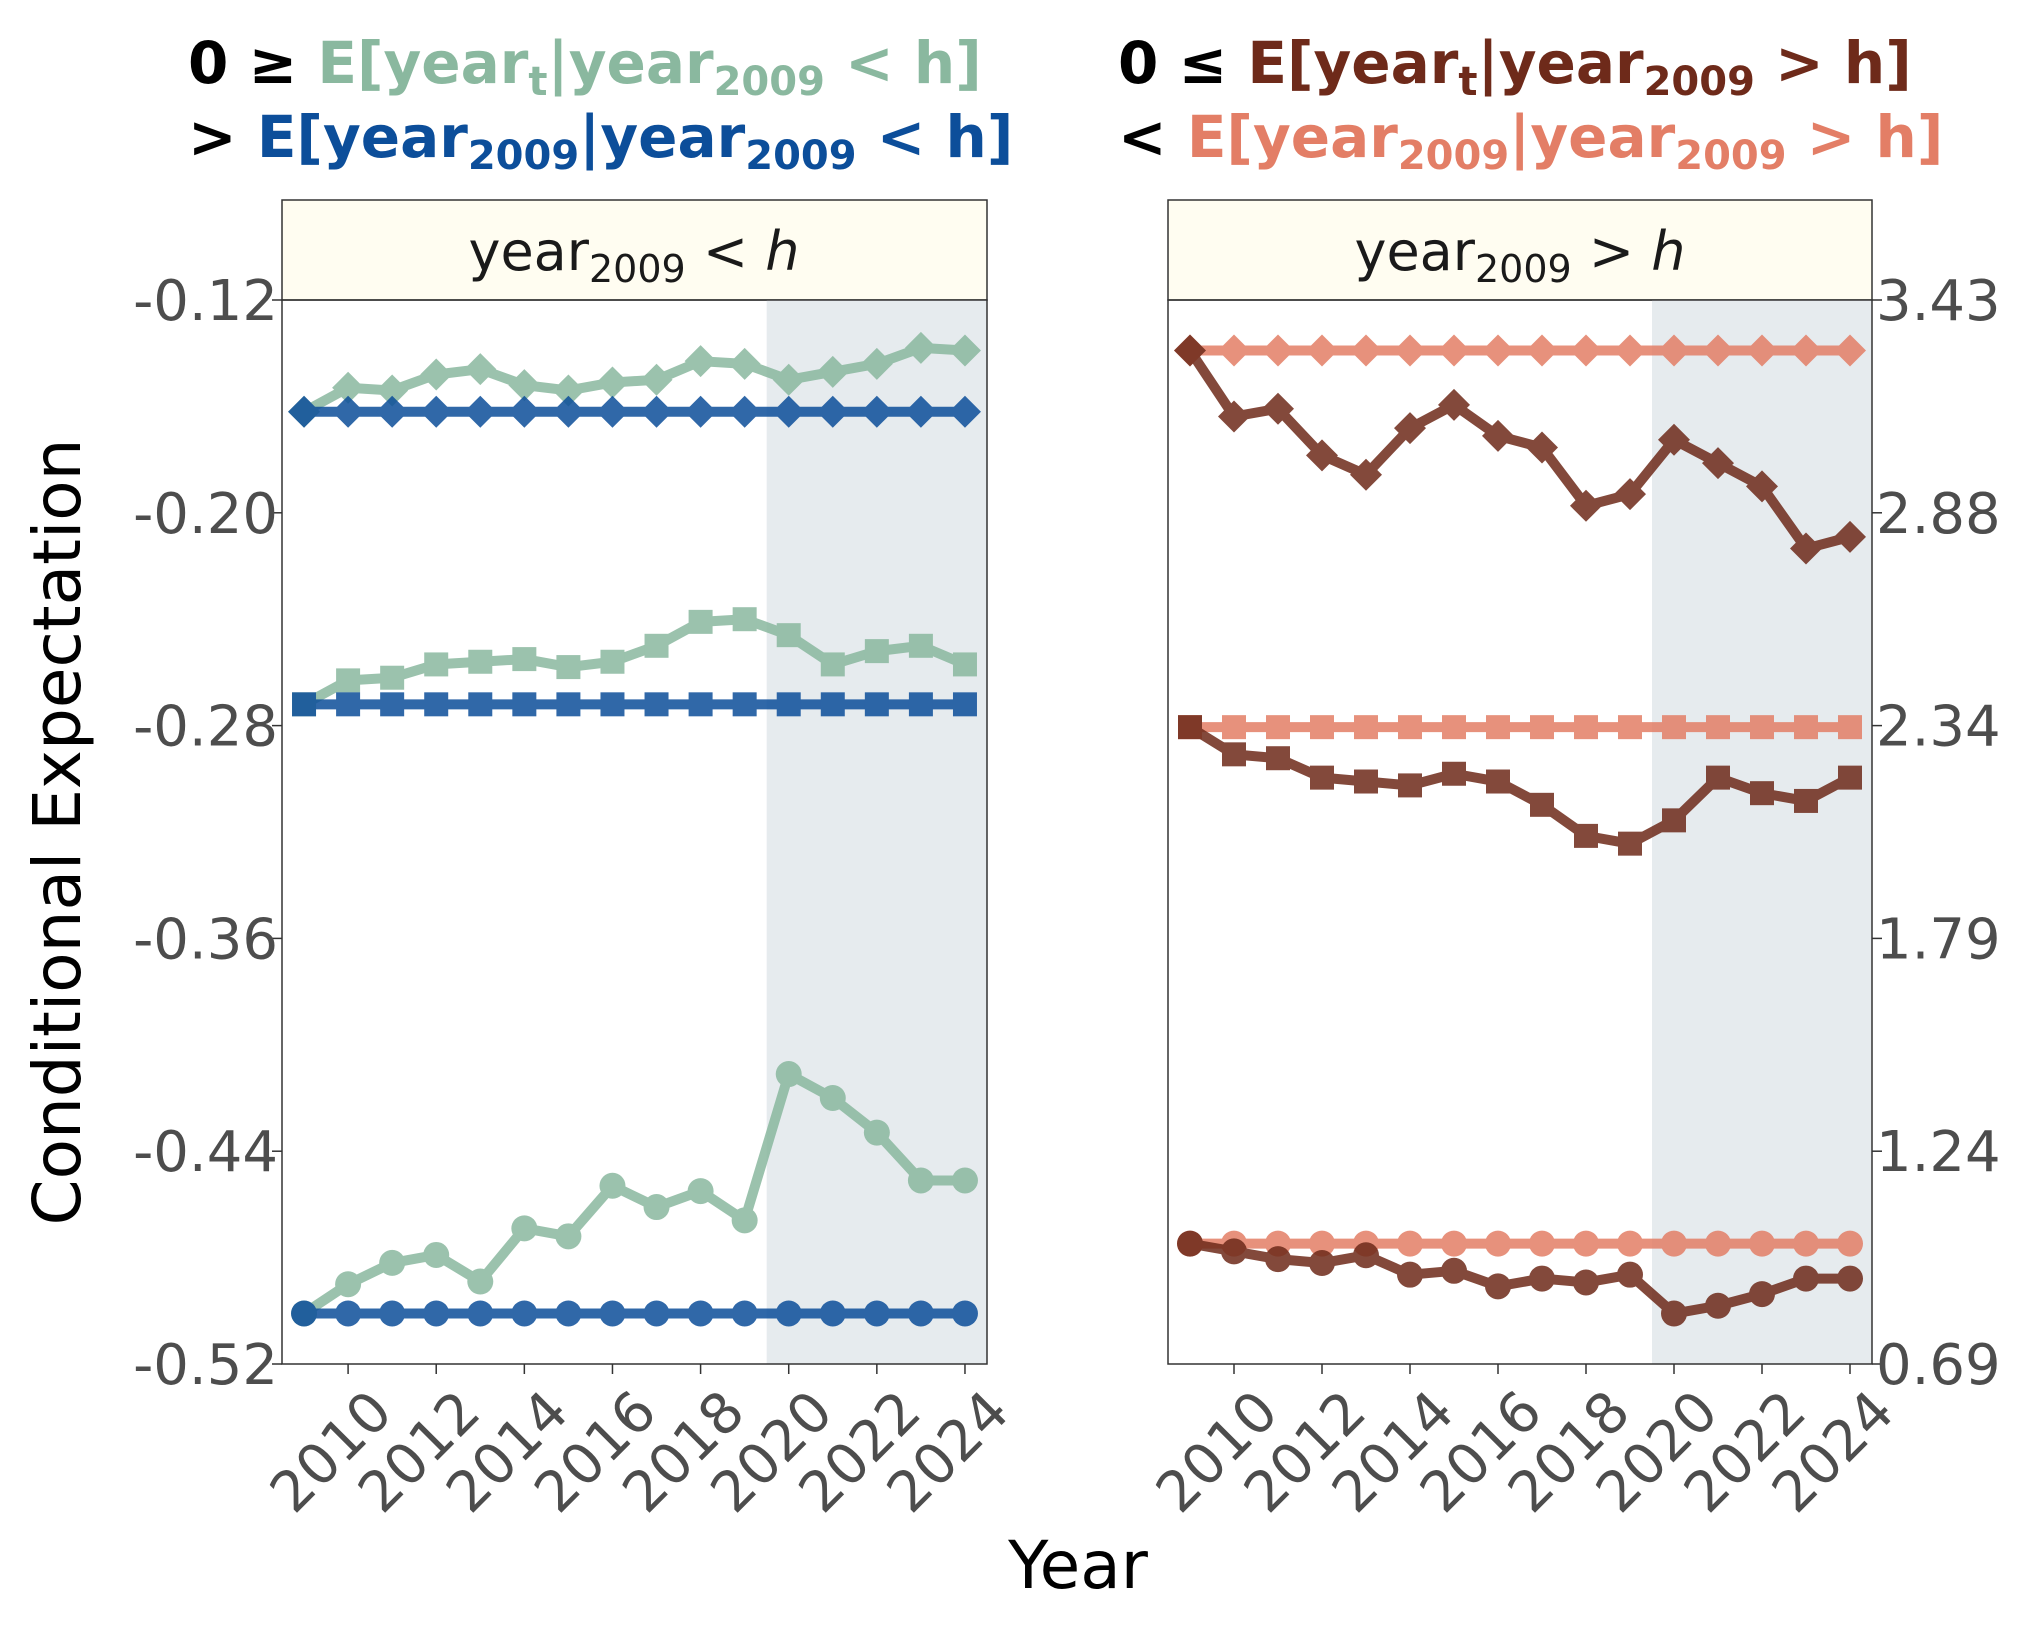  What do you see at coordinates (205, 301) in the screenshot?
I see `y-tick-label: -0.12` at bounding box center [205, 301].